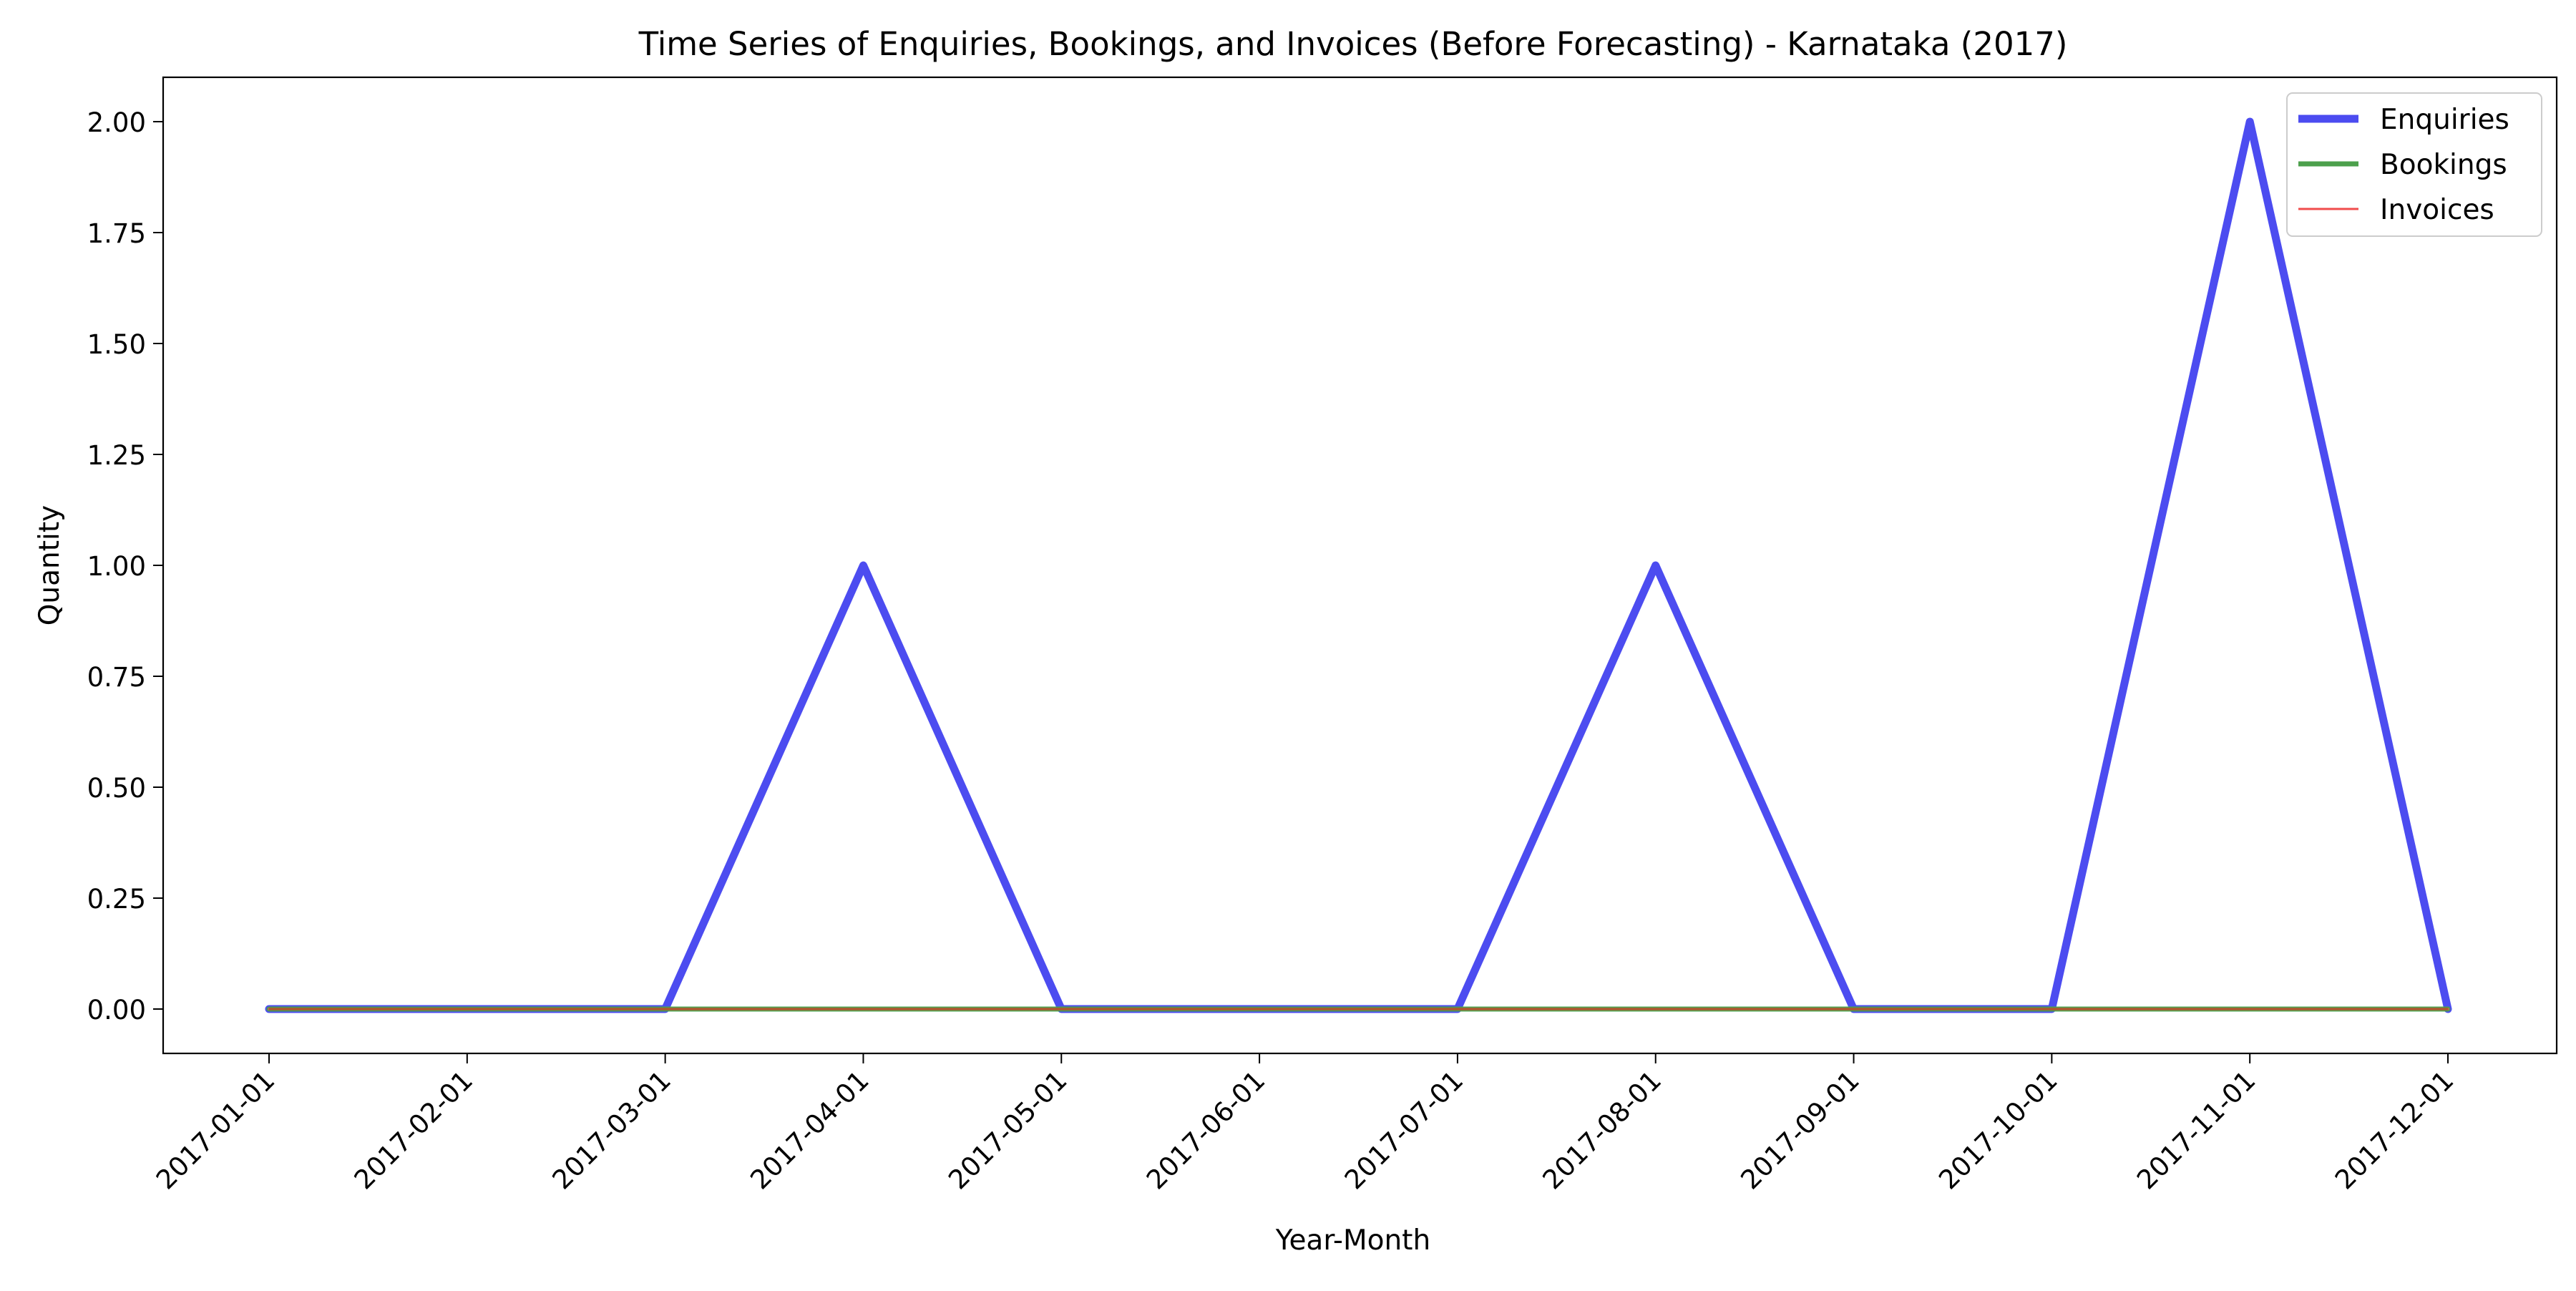  Describe the element at coordinates (50, 565) in the screenshot. I see `y-axis-label: Quantity` at that location.